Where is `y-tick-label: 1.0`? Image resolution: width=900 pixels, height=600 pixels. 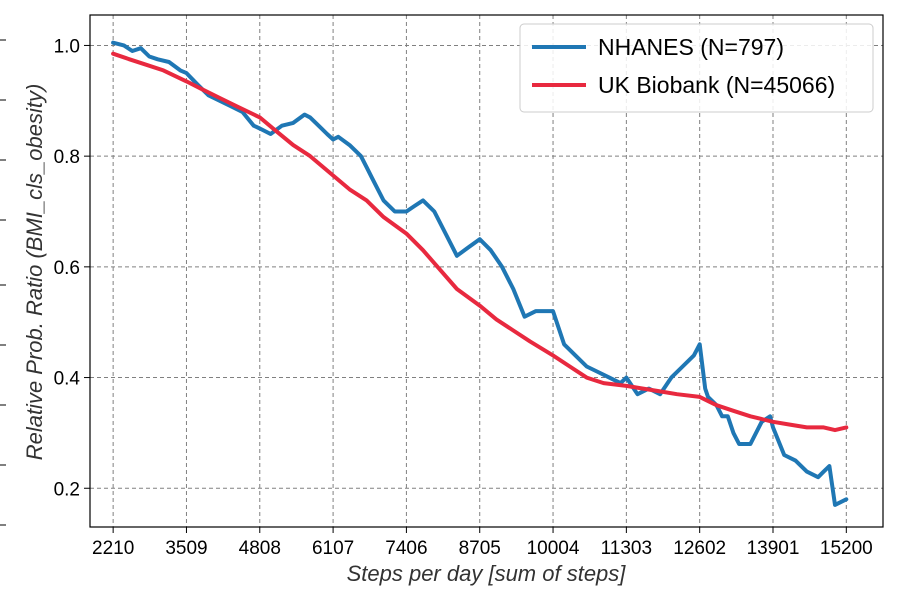
y-tick-label: 1.0 is located at coordinates (67, 46).